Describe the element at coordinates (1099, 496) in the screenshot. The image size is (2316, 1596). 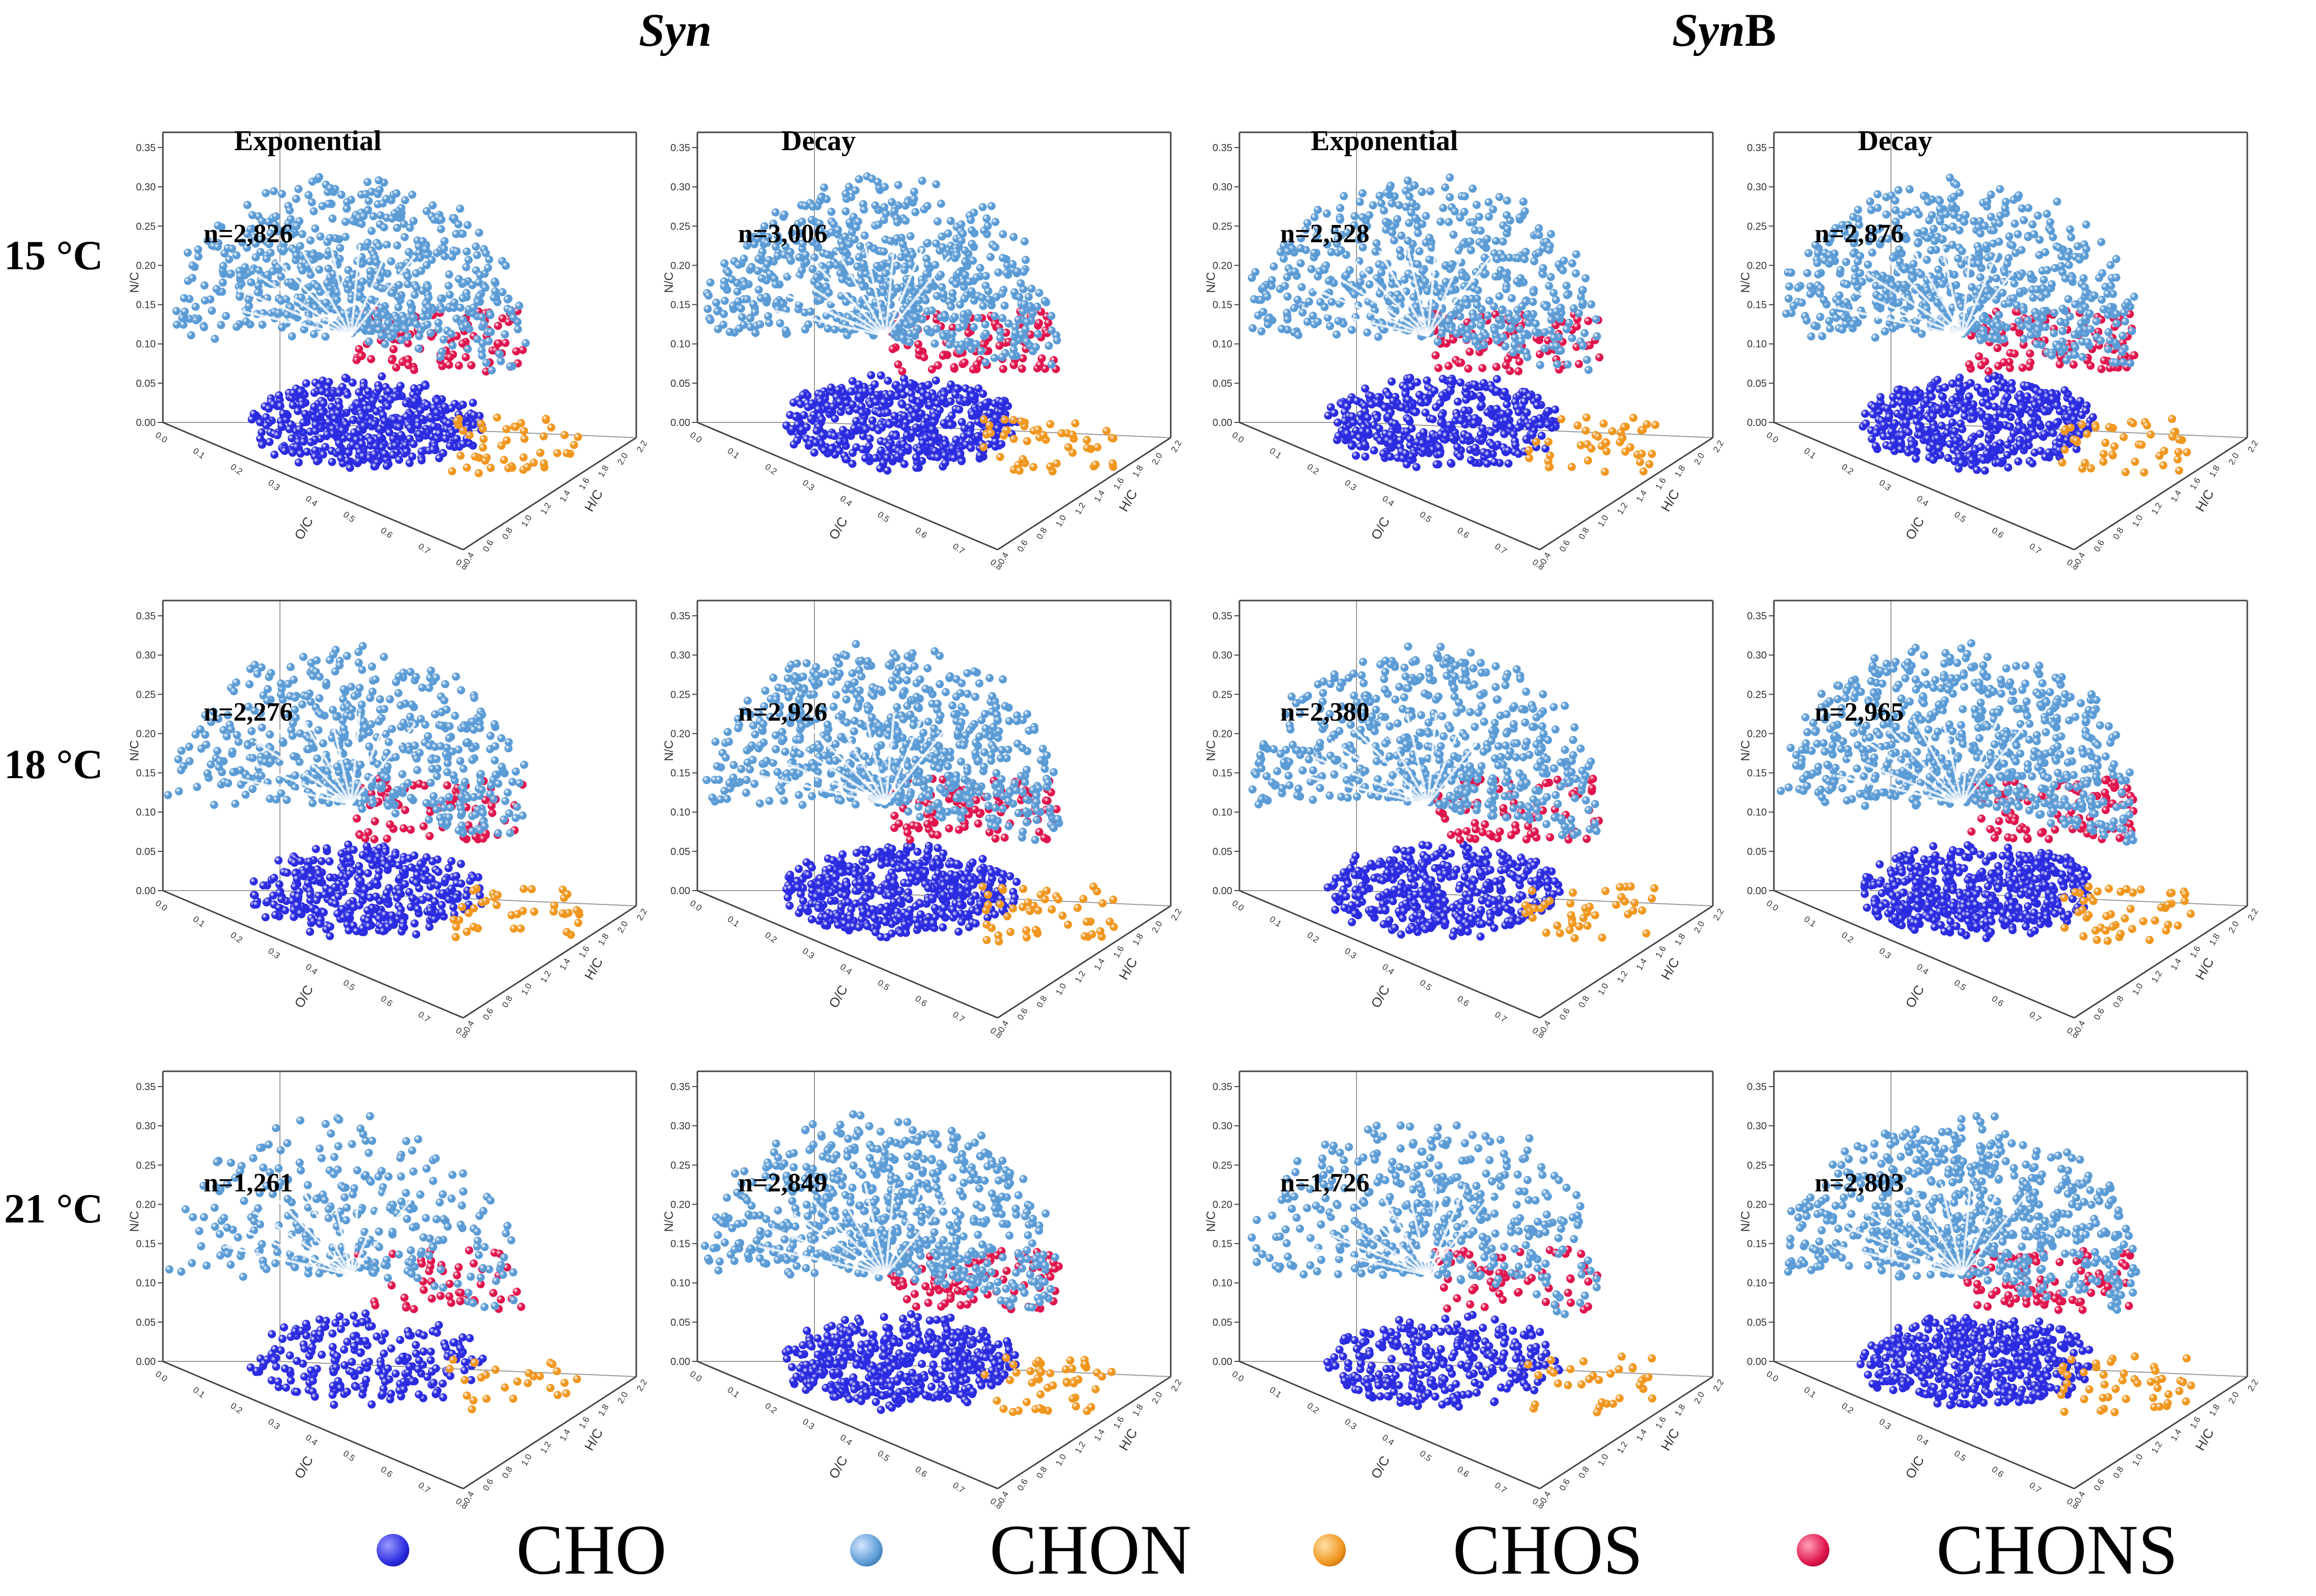
I see `y-tick-label: 1.4` at that location.